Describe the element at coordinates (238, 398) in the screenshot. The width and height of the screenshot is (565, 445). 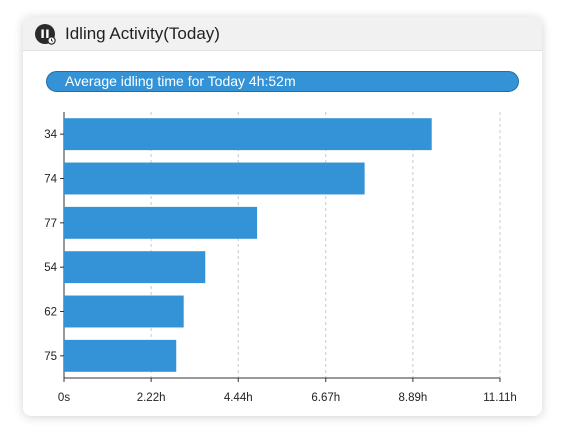
I see `x-tick-label: 4.44h` at that location.